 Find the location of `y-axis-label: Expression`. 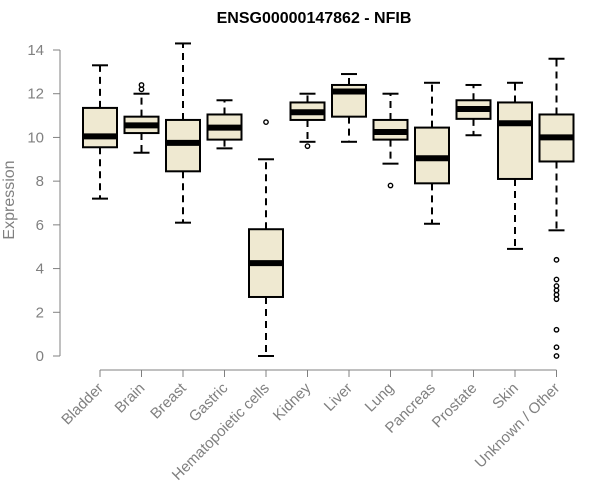

y-axis-label: Expression is located at coordinates (9, 199).